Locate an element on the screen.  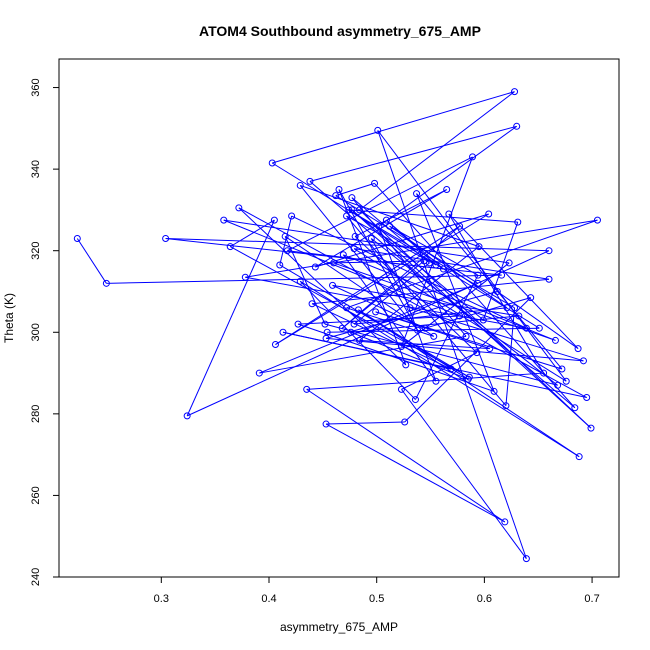
y-tick-label: 280 is located at coordinates (36, 414).